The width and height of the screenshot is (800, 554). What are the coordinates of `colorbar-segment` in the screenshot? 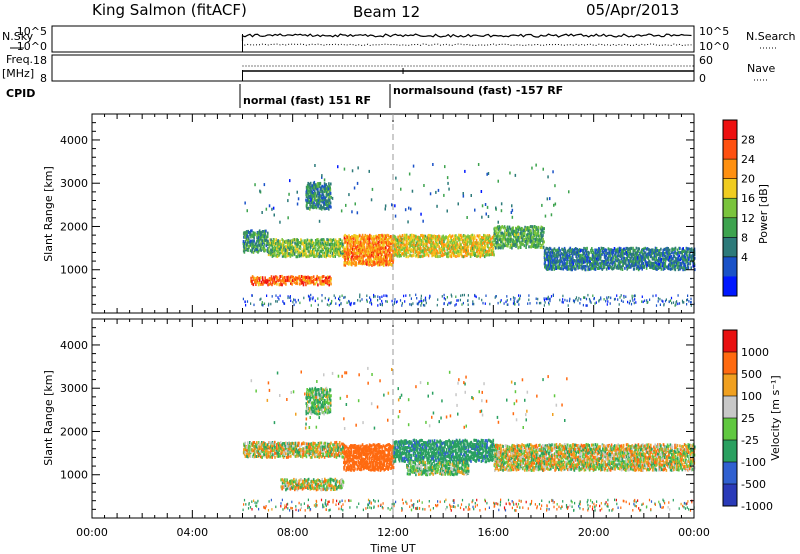 It's located at (730, 188).